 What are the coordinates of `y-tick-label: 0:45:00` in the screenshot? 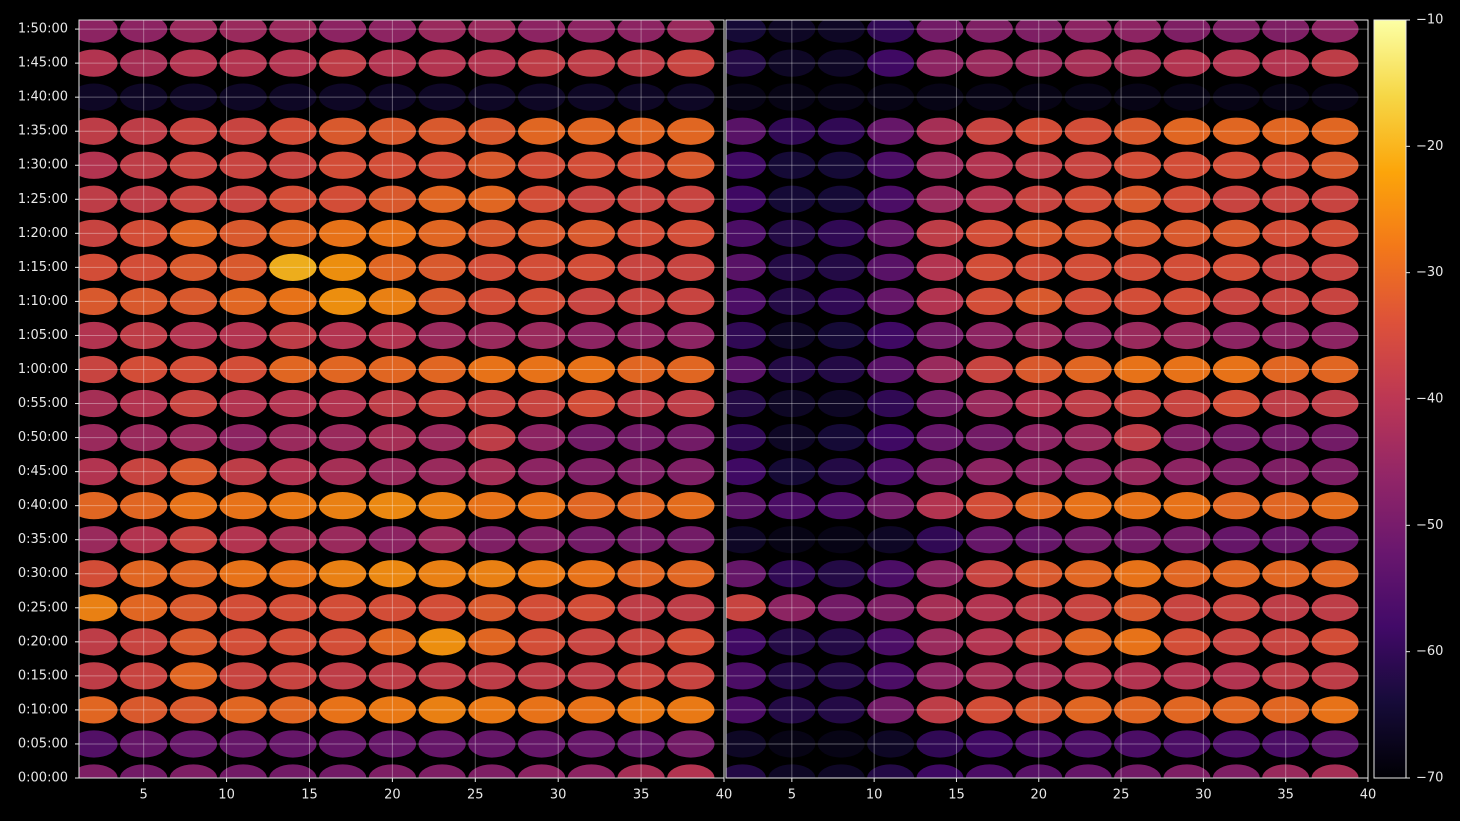 It's located at (43, 471).